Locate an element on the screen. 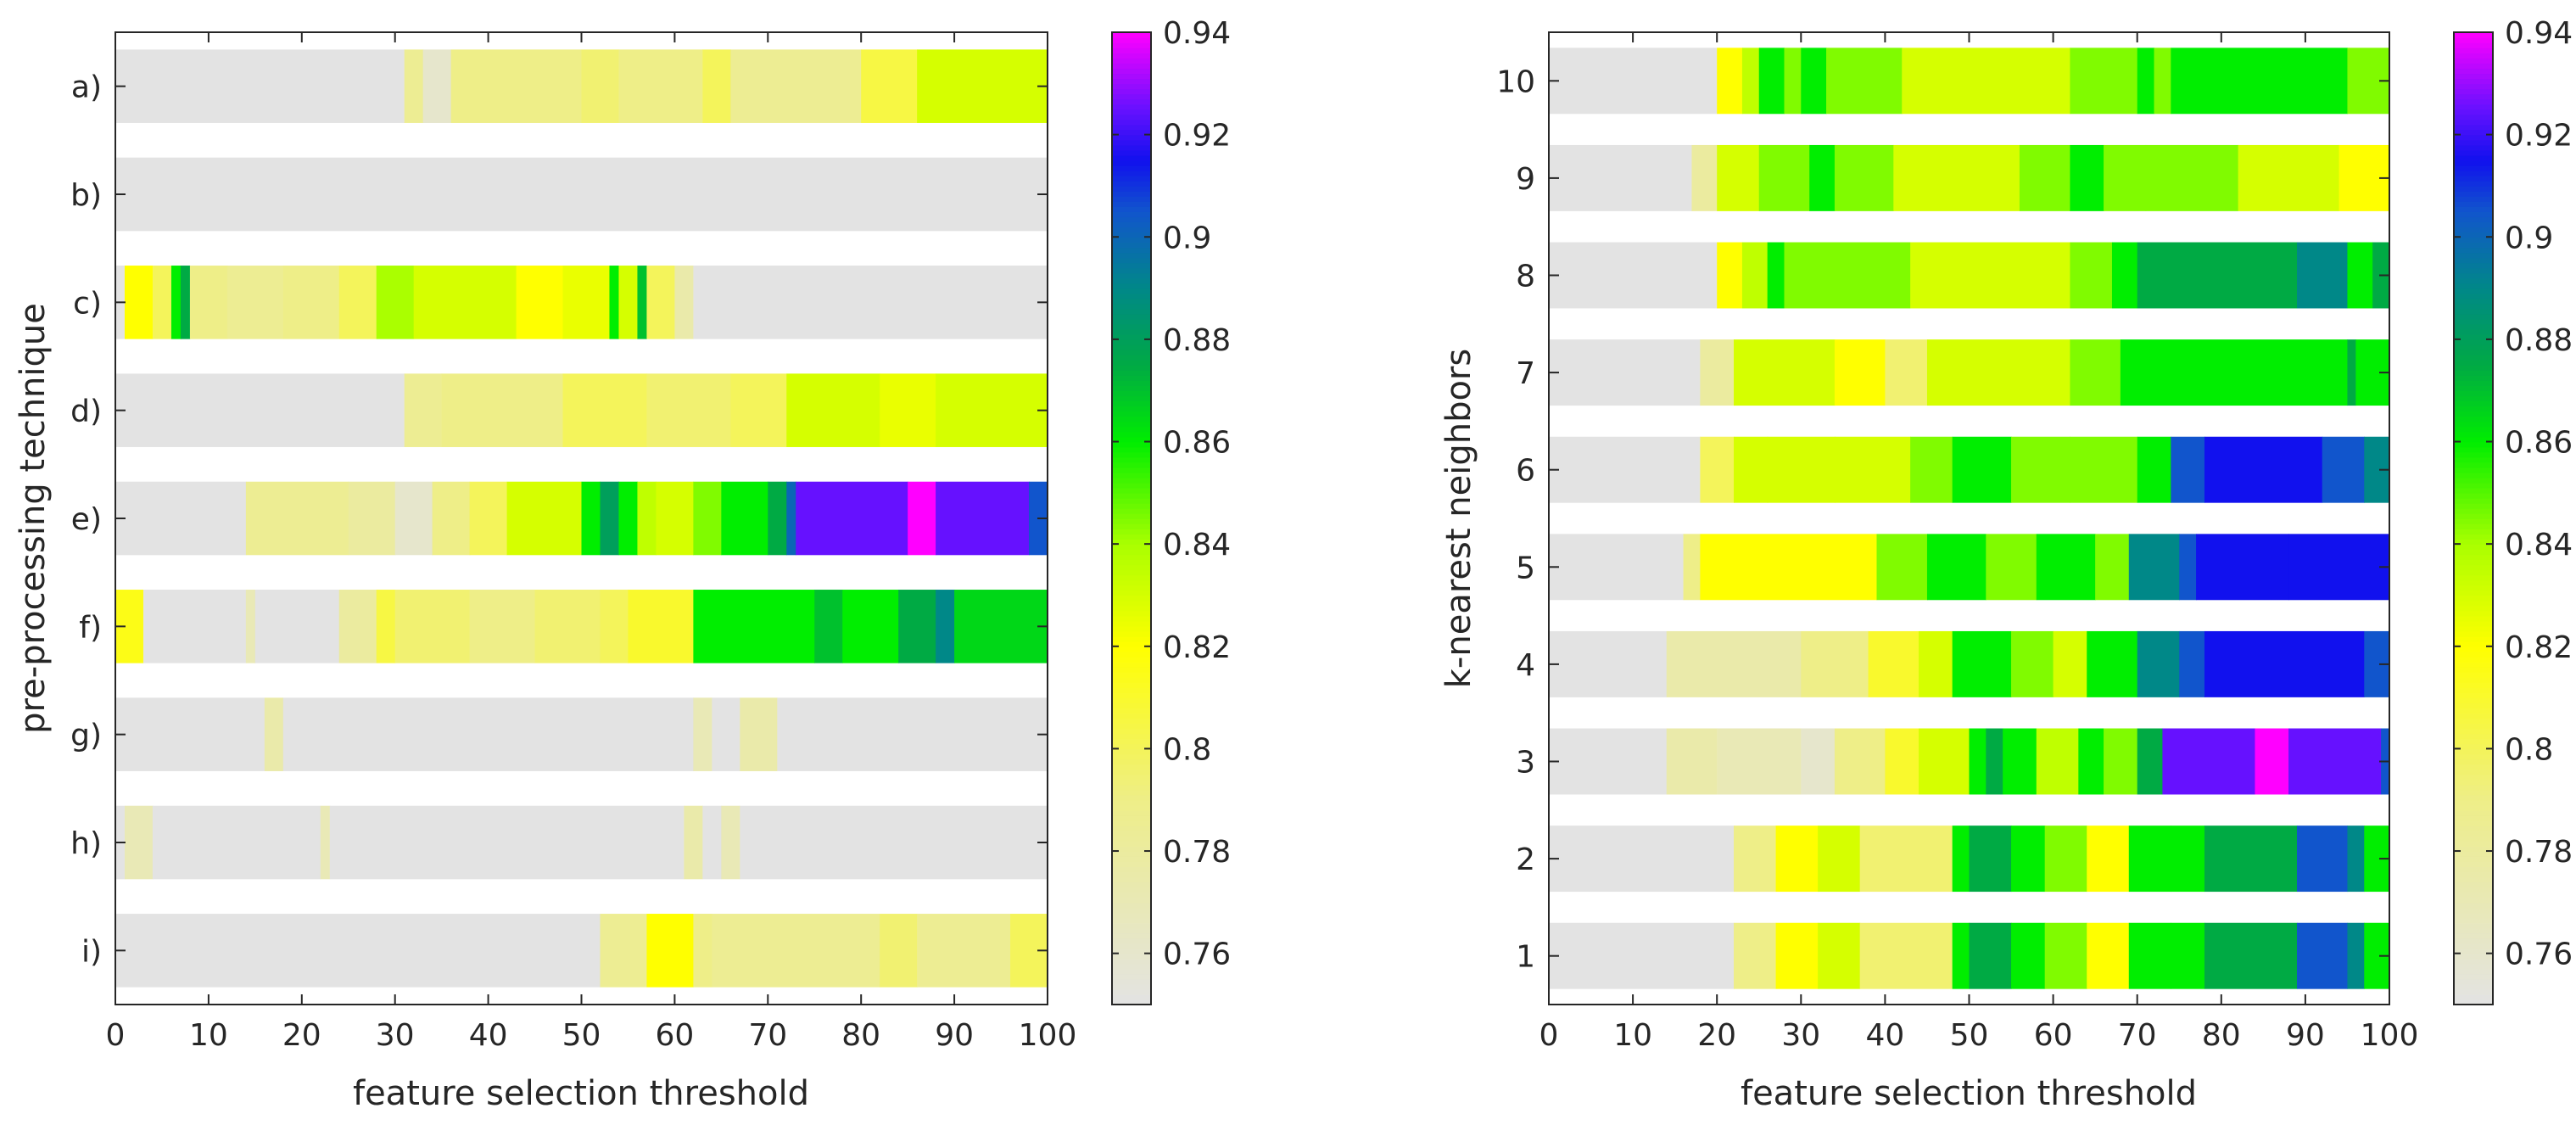  x-tick-label: 80 is located at coordinates (860, 1035).